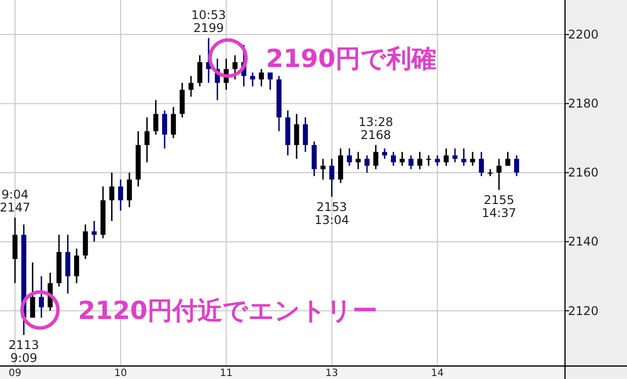 The width and height of the screenshot is (627, 379). Describe the element at coordinates (226, 373) in the screenshot. I see `x-tick-label: 11` at that location.